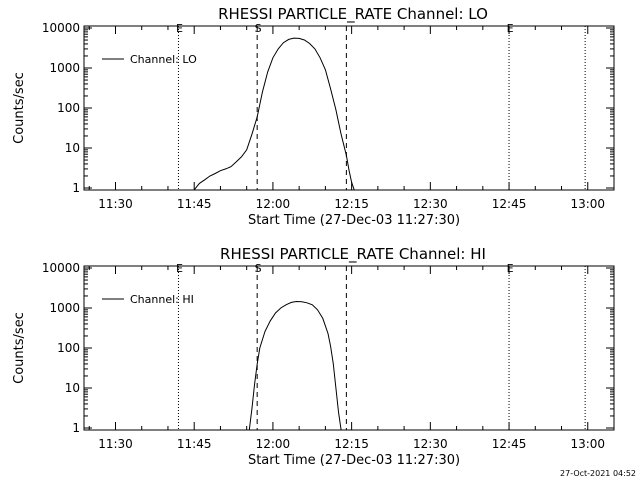 The width and height of the screenshot is (640, 485). Describe the element at coordinates (353, 14) in the screenshot. I see `panel-title: RHESSI PARTICLE_RATE Channel: LO` at that location.